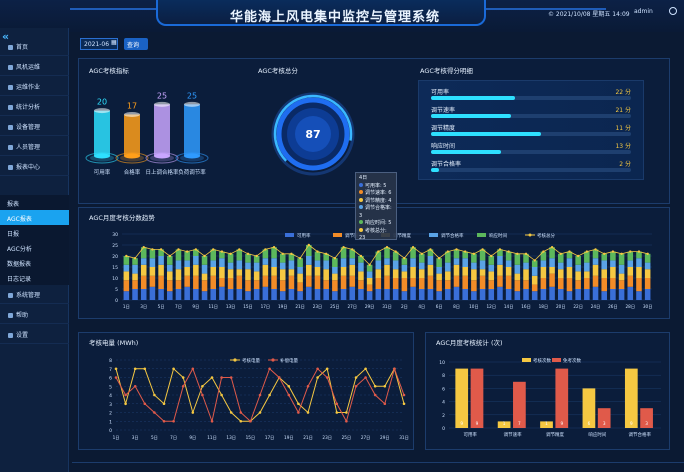 This screenshot has width=684, height=472. I want to click on sidebar-item: 报表中心, so click(34, 166).